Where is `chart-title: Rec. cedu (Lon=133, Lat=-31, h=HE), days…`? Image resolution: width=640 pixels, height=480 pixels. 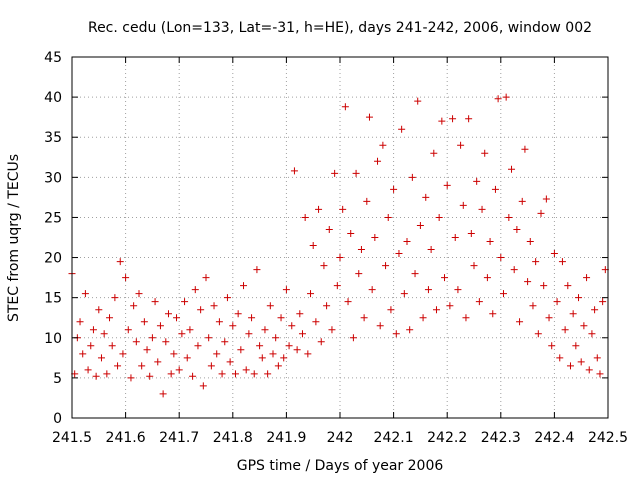 chart-title: Rec. cedu (Lon=133, Lat=-31, h=HE), days… is located at coordinates (340, 28).